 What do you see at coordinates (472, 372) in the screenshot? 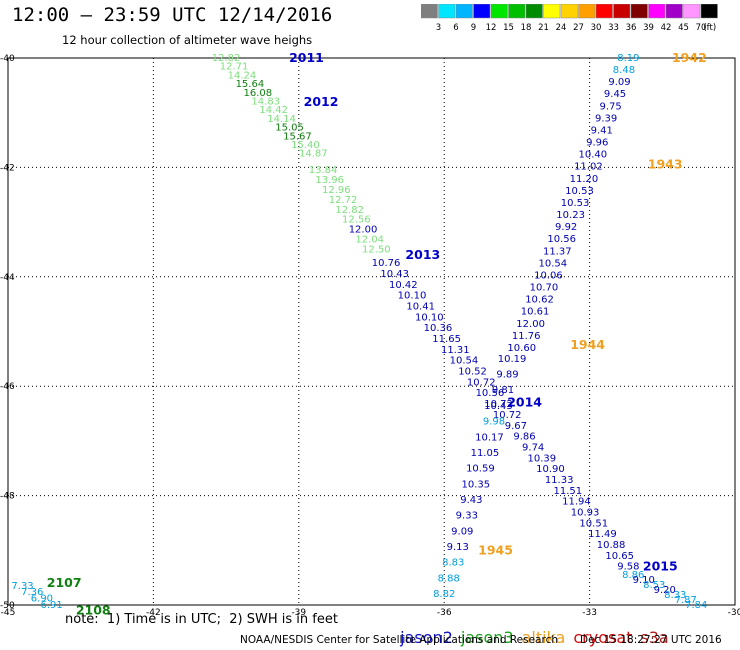
I see `swh-value: 10.52` at bounding box center [472, 372].